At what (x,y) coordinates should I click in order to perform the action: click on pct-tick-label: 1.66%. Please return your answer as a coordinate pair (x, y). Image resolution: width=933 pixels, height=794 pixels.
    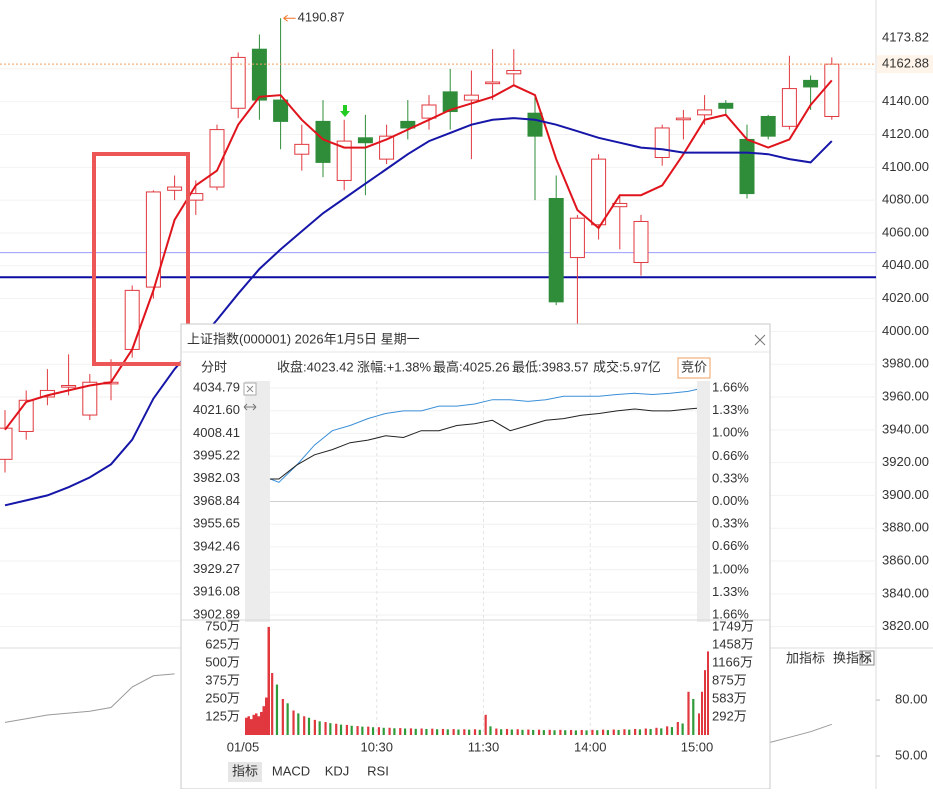
    Looking at the image, I should click on (730, 613).